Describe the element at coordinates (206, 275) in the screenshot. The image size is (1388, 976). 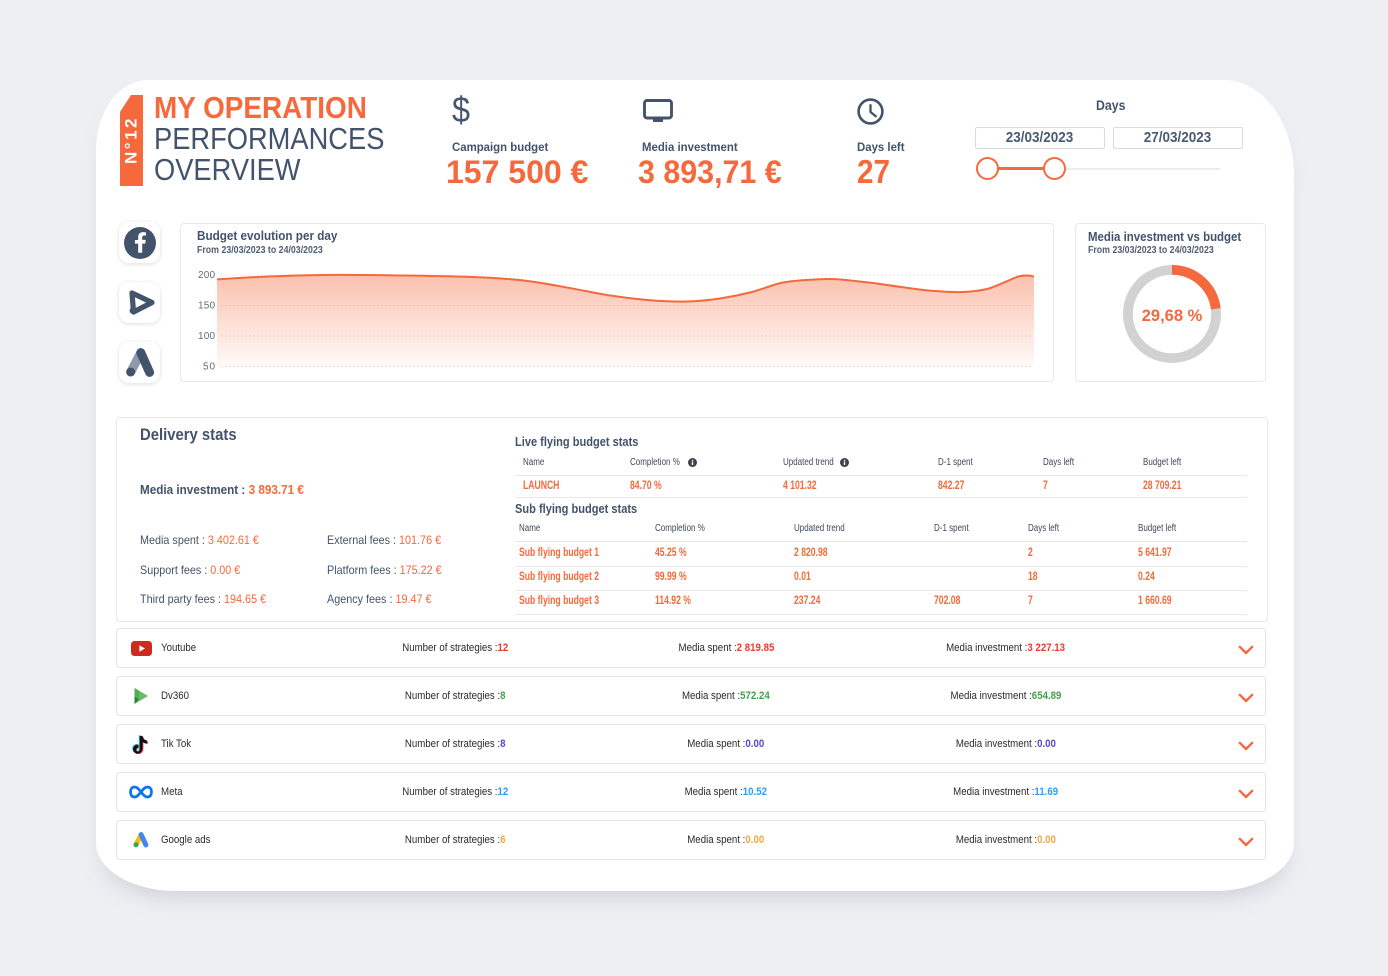
I see `svg-text: 200` at that location.